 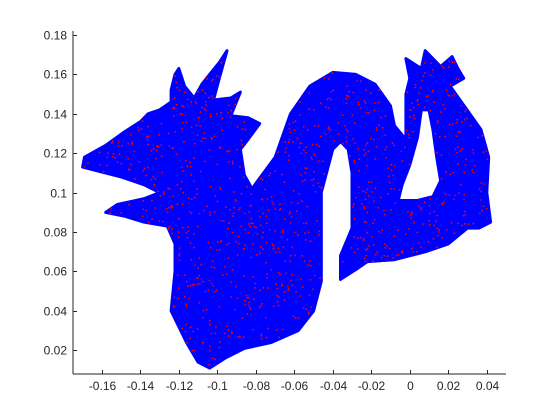 What do you see at coordinates (56, 351) in the screenshot?
I see `y-tick-label: 0.02` at bounding box center [56, 351].